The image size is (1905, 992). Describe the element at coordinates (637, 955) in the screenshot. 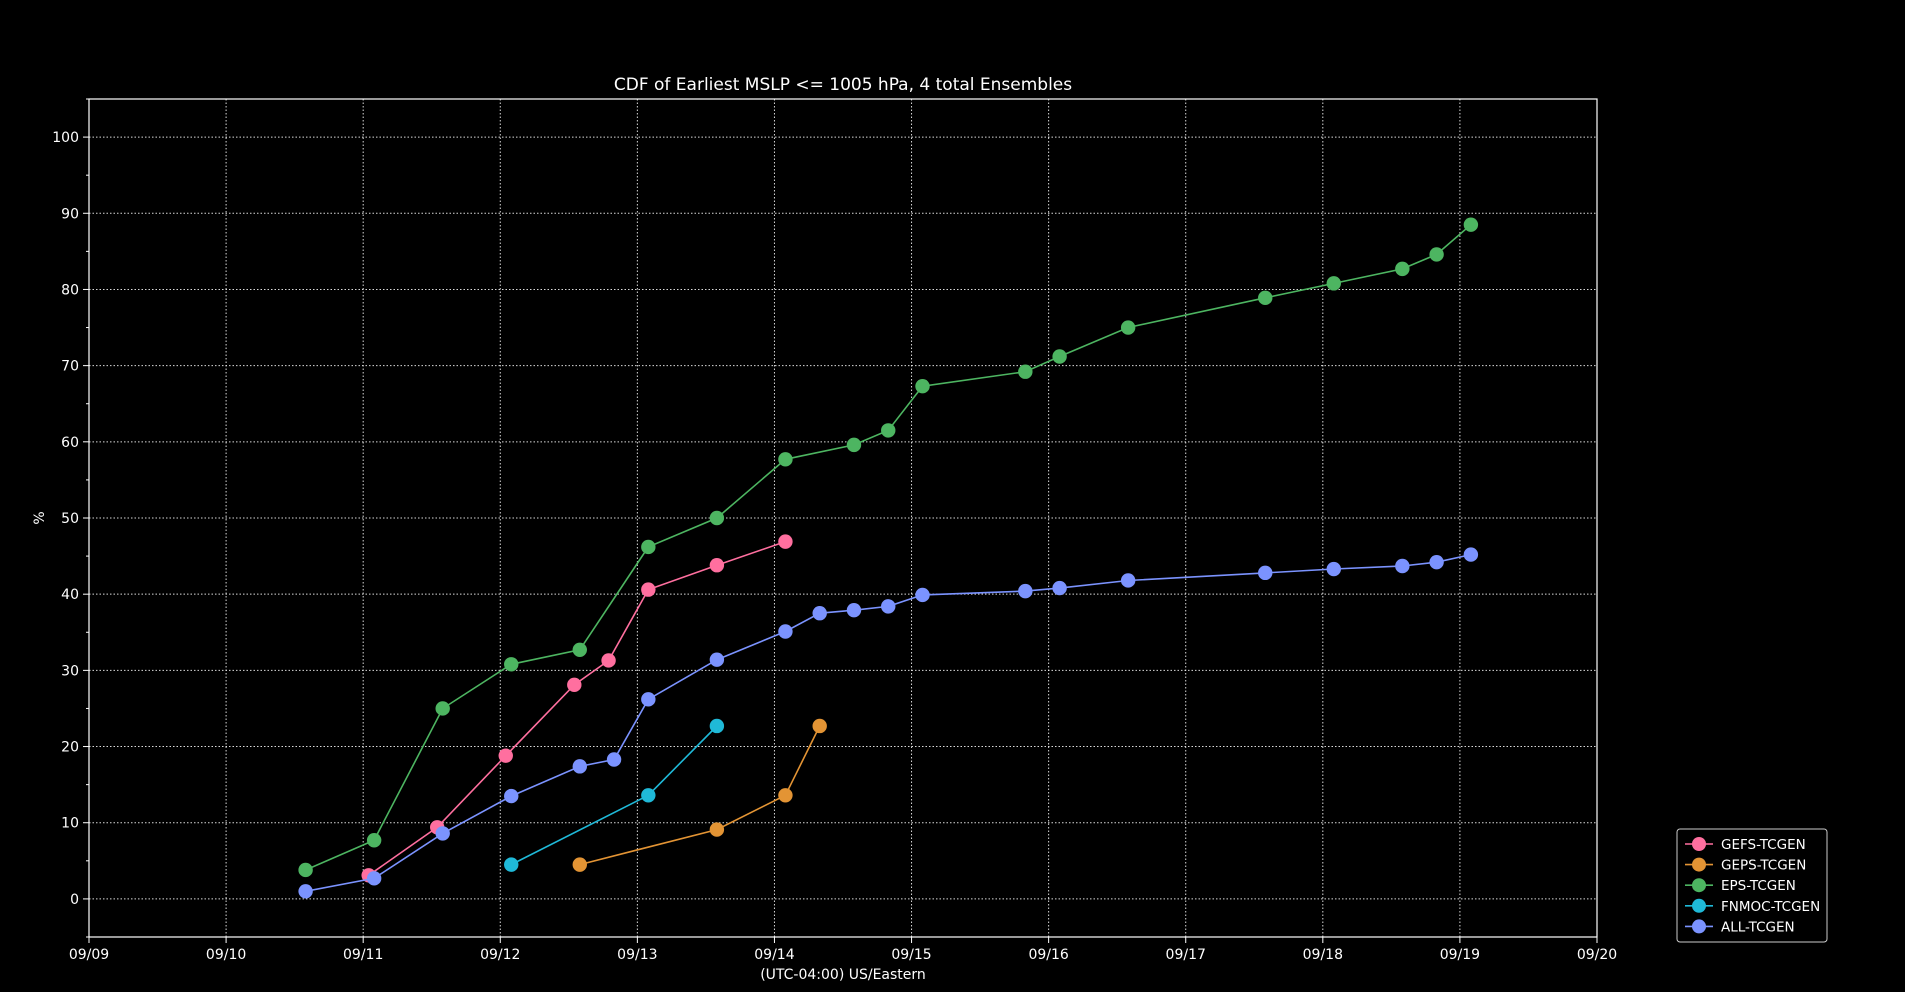

I see `x-tick-label: 09/13` at that location.